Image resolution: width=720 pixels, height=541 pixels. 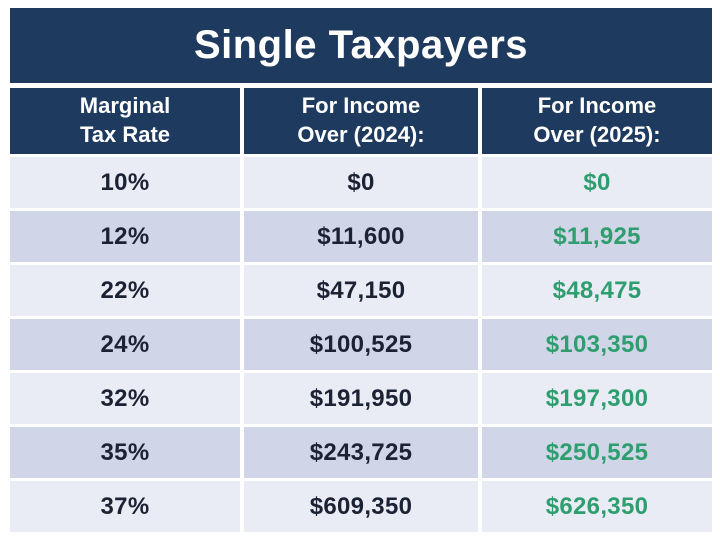 I want to click on table-row: 32% $191,950 $197,300, so click(x=361, y=398).